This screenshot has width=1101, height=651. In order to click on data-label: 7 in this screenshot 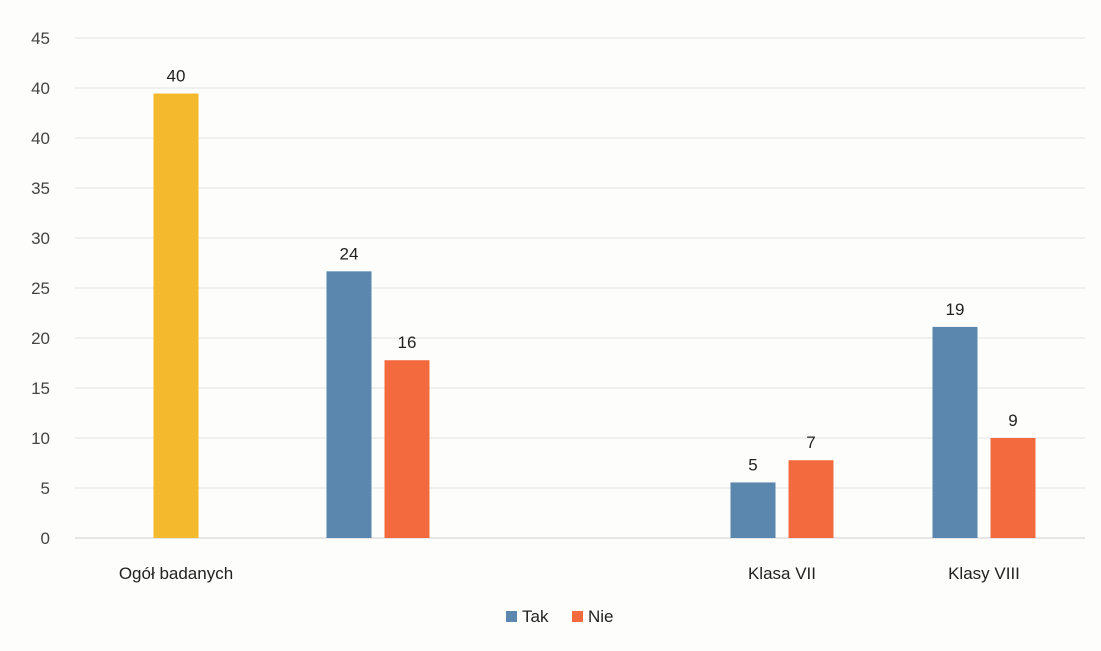, I will do `click(810, 442)`.